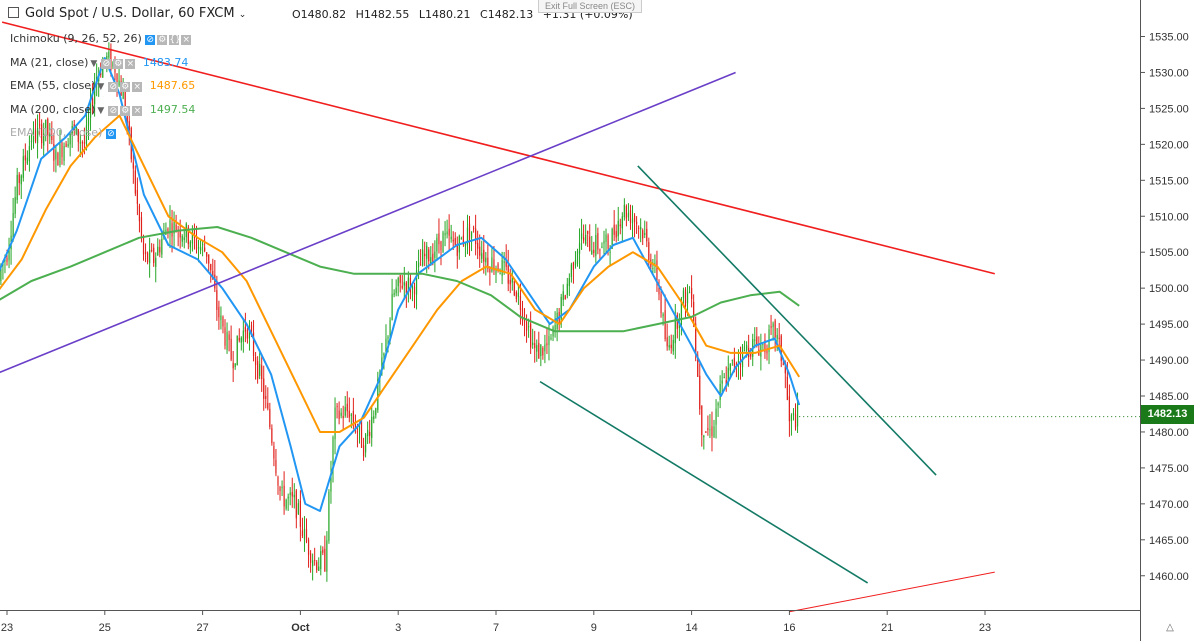 This screenshot has height=641, width=1194. I want to click on price-tick-label: 1525.00, so click(1169, 109).